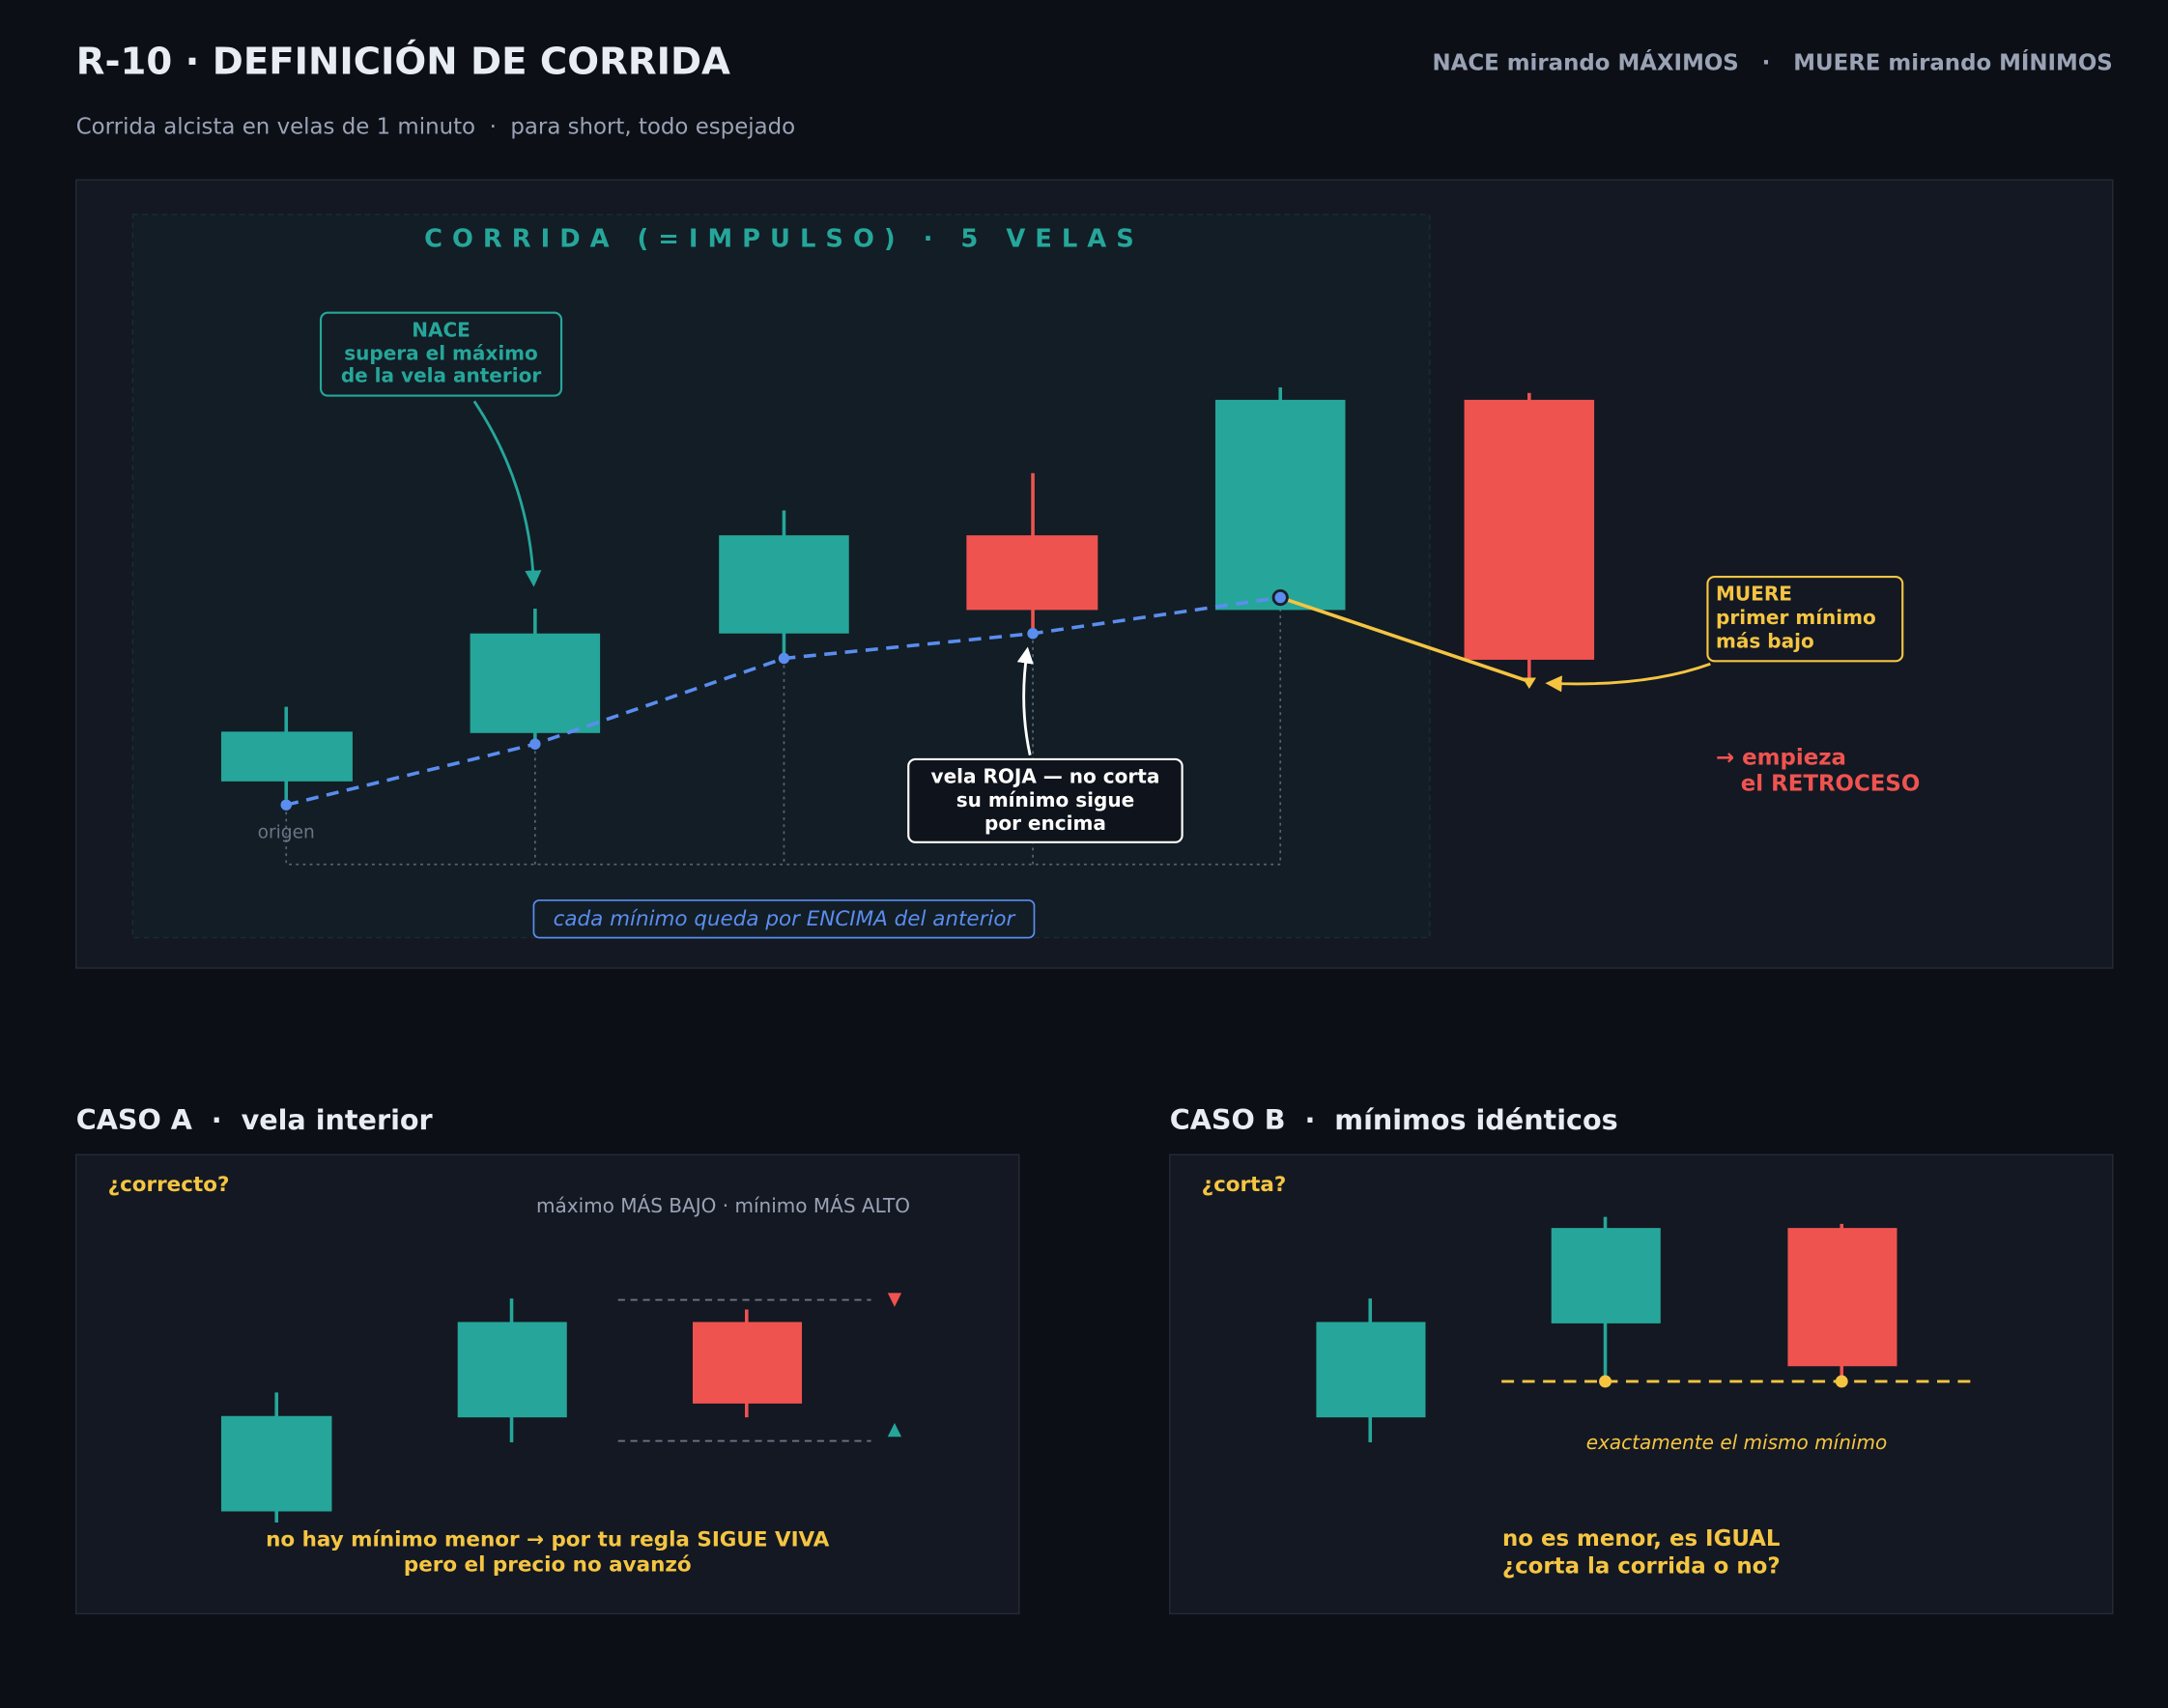  What do you see at coordinates (1796, 617) in the screenshot?
I see `muere-label: MUERE primer mínimo más bajo` at bounding box center [1796, 617].